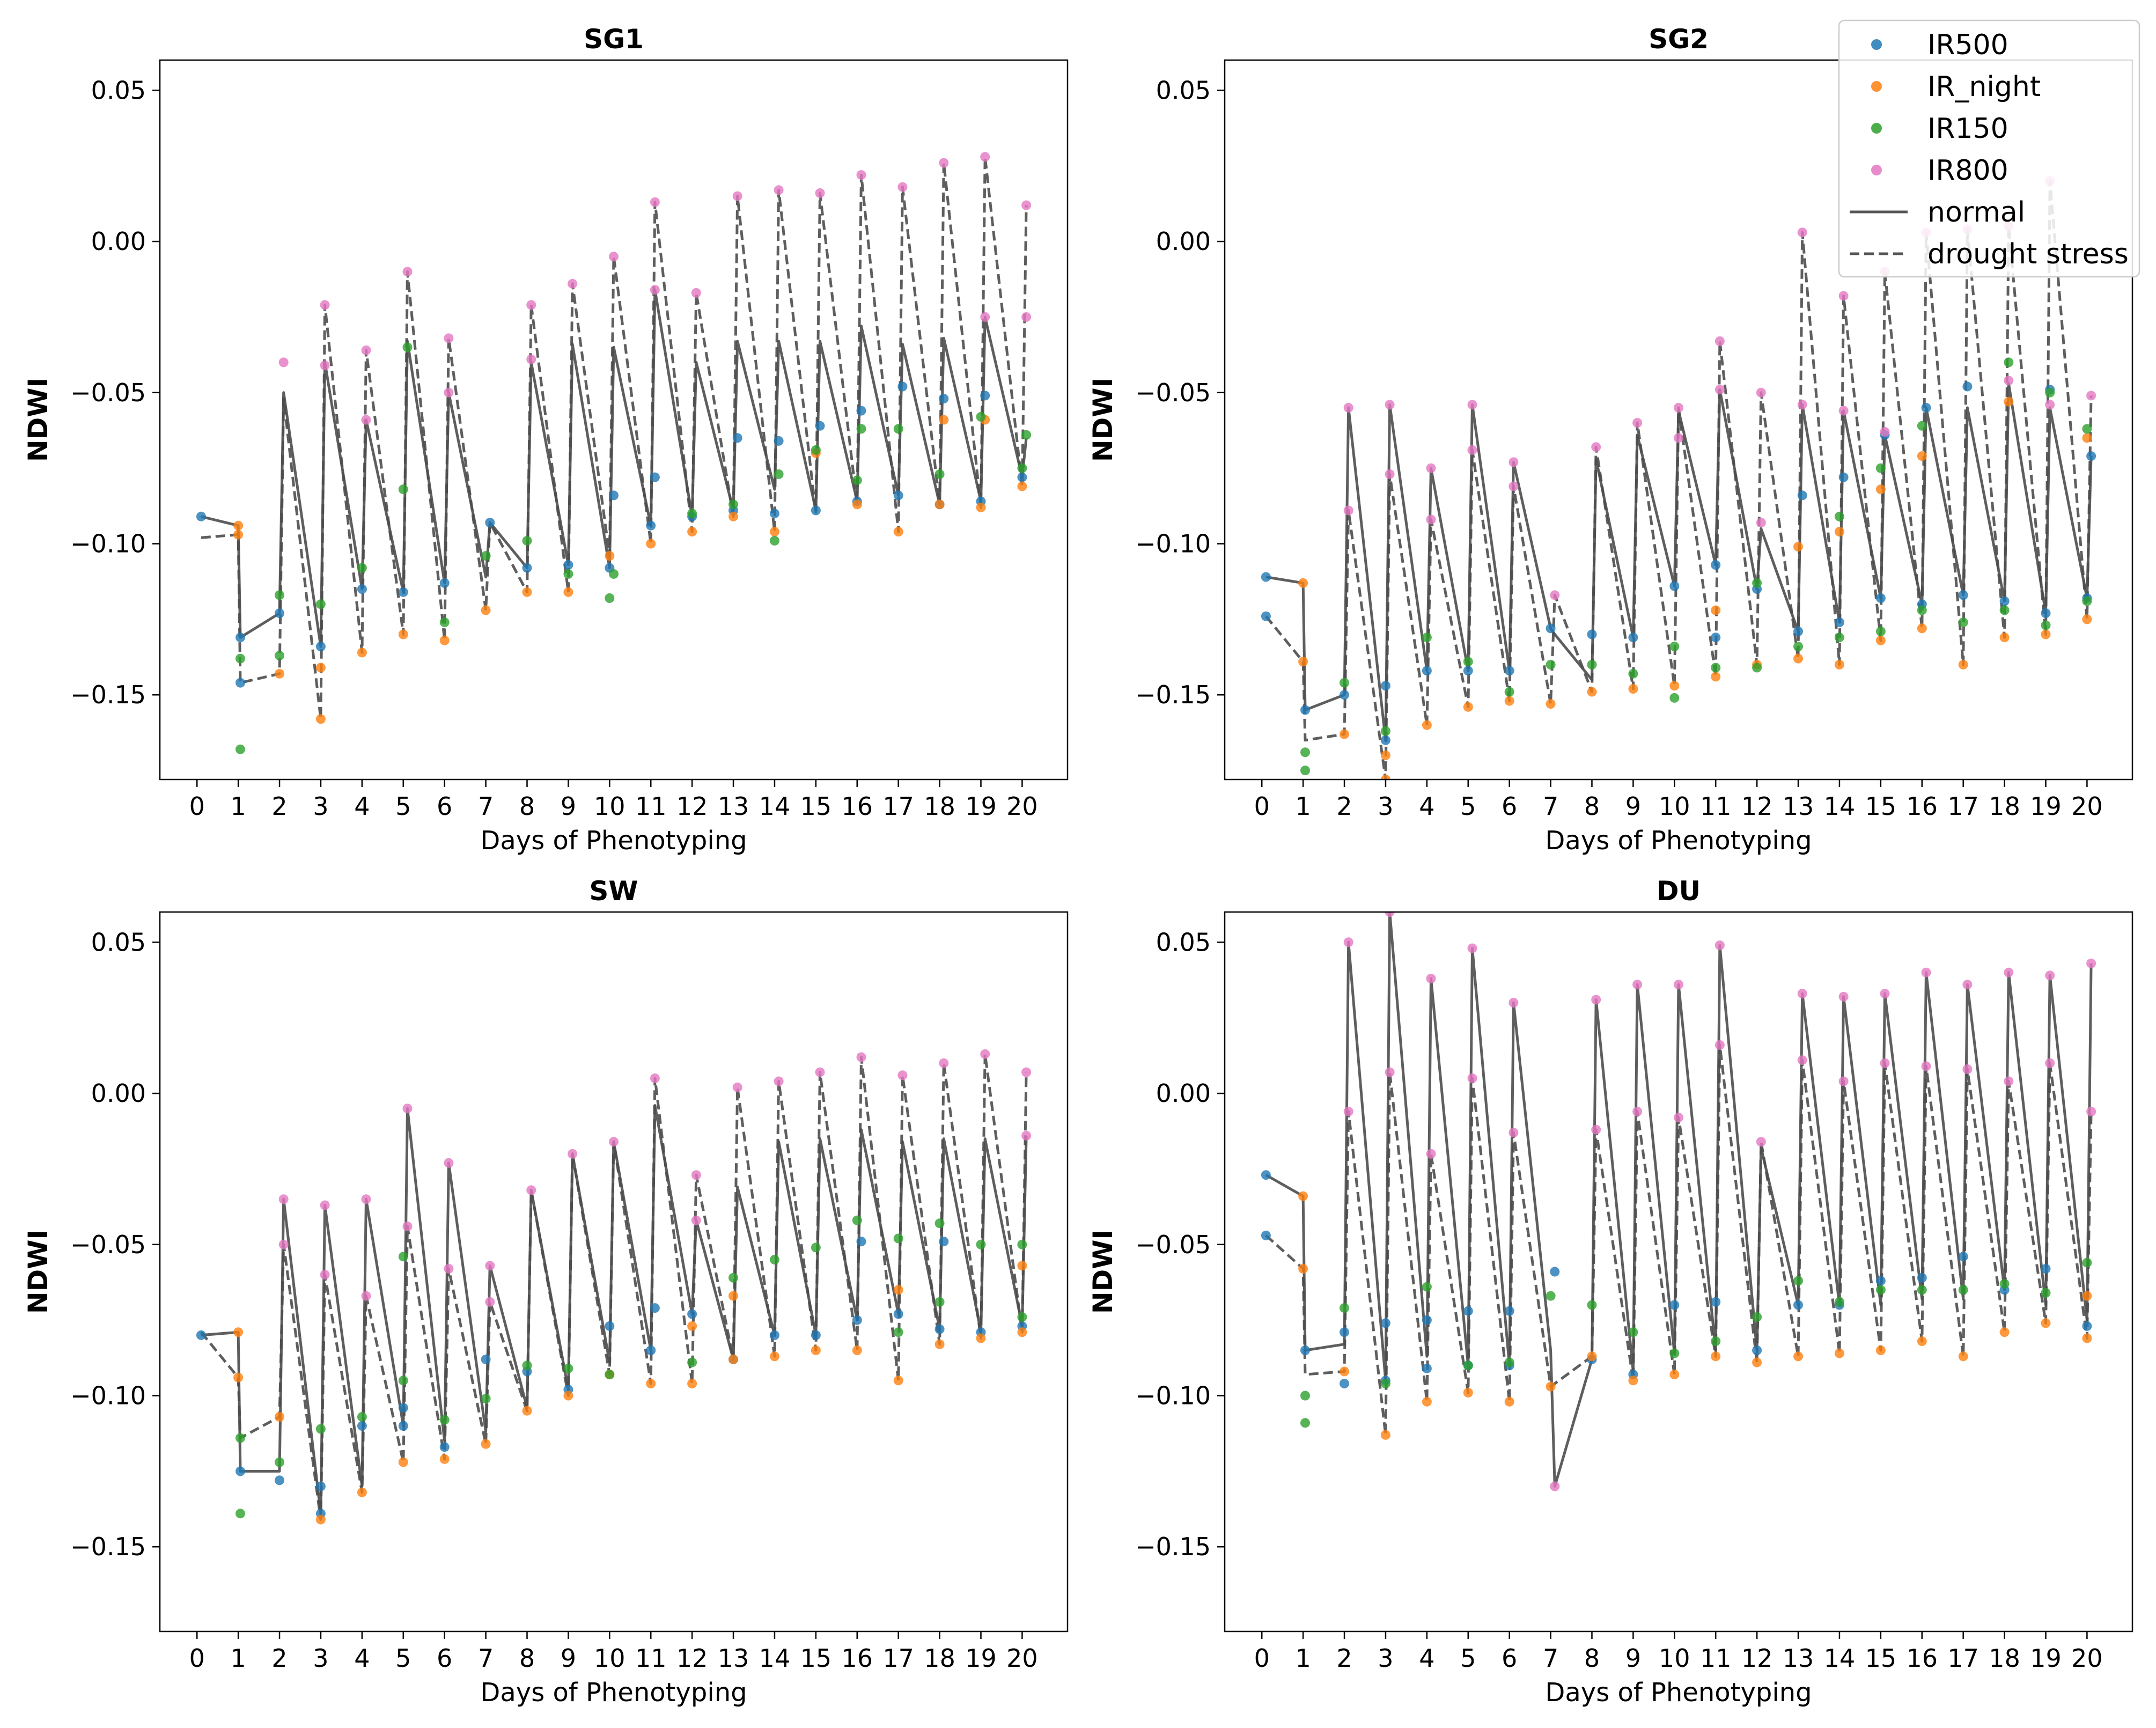  Describe the element at coordinates (1385, 806) in the screenshot. I see `x-tick-label: 3` at that location.